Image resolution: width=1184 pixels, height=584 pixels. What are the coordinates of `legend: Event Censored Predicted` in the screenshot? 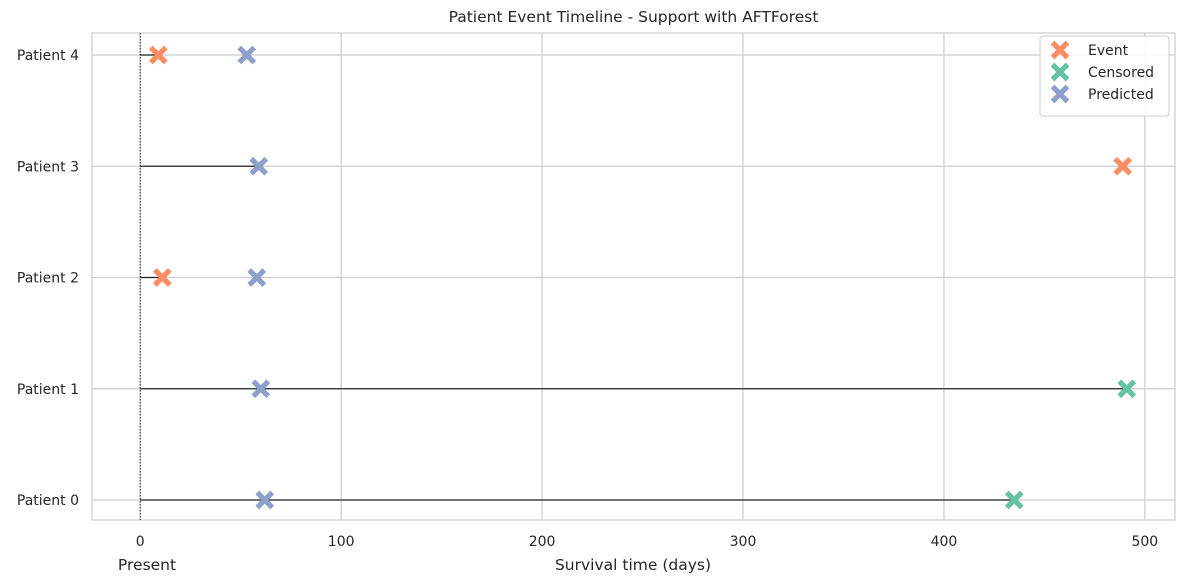 It's located at (1104, 76).